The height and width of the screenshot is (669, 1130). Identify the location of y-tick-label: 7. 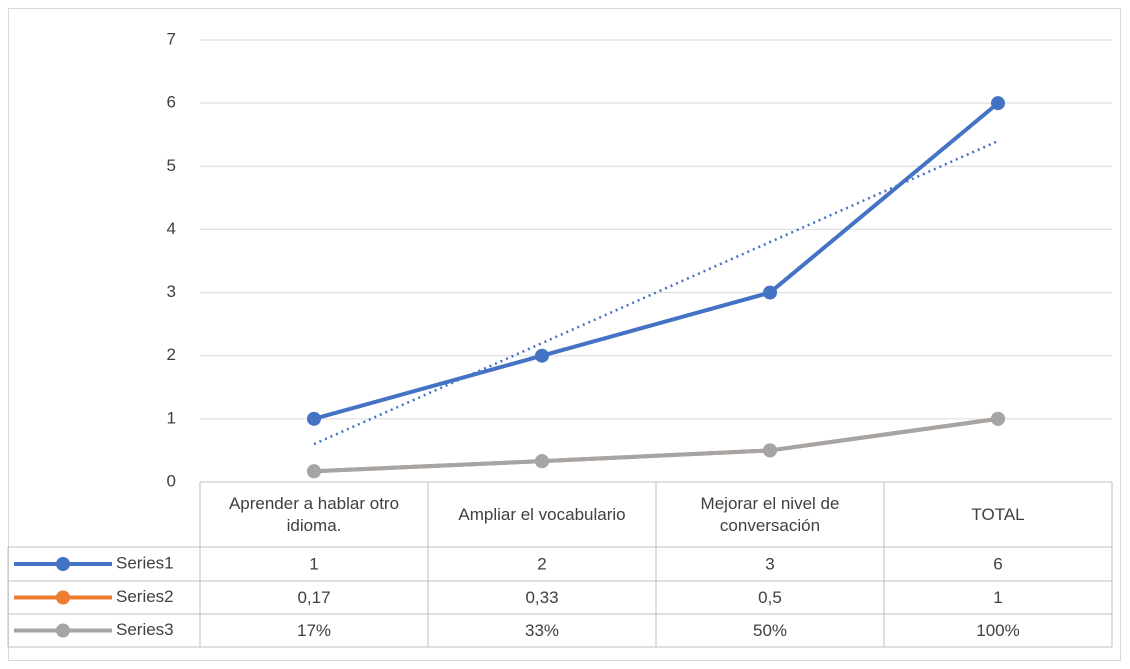
(171, 38).